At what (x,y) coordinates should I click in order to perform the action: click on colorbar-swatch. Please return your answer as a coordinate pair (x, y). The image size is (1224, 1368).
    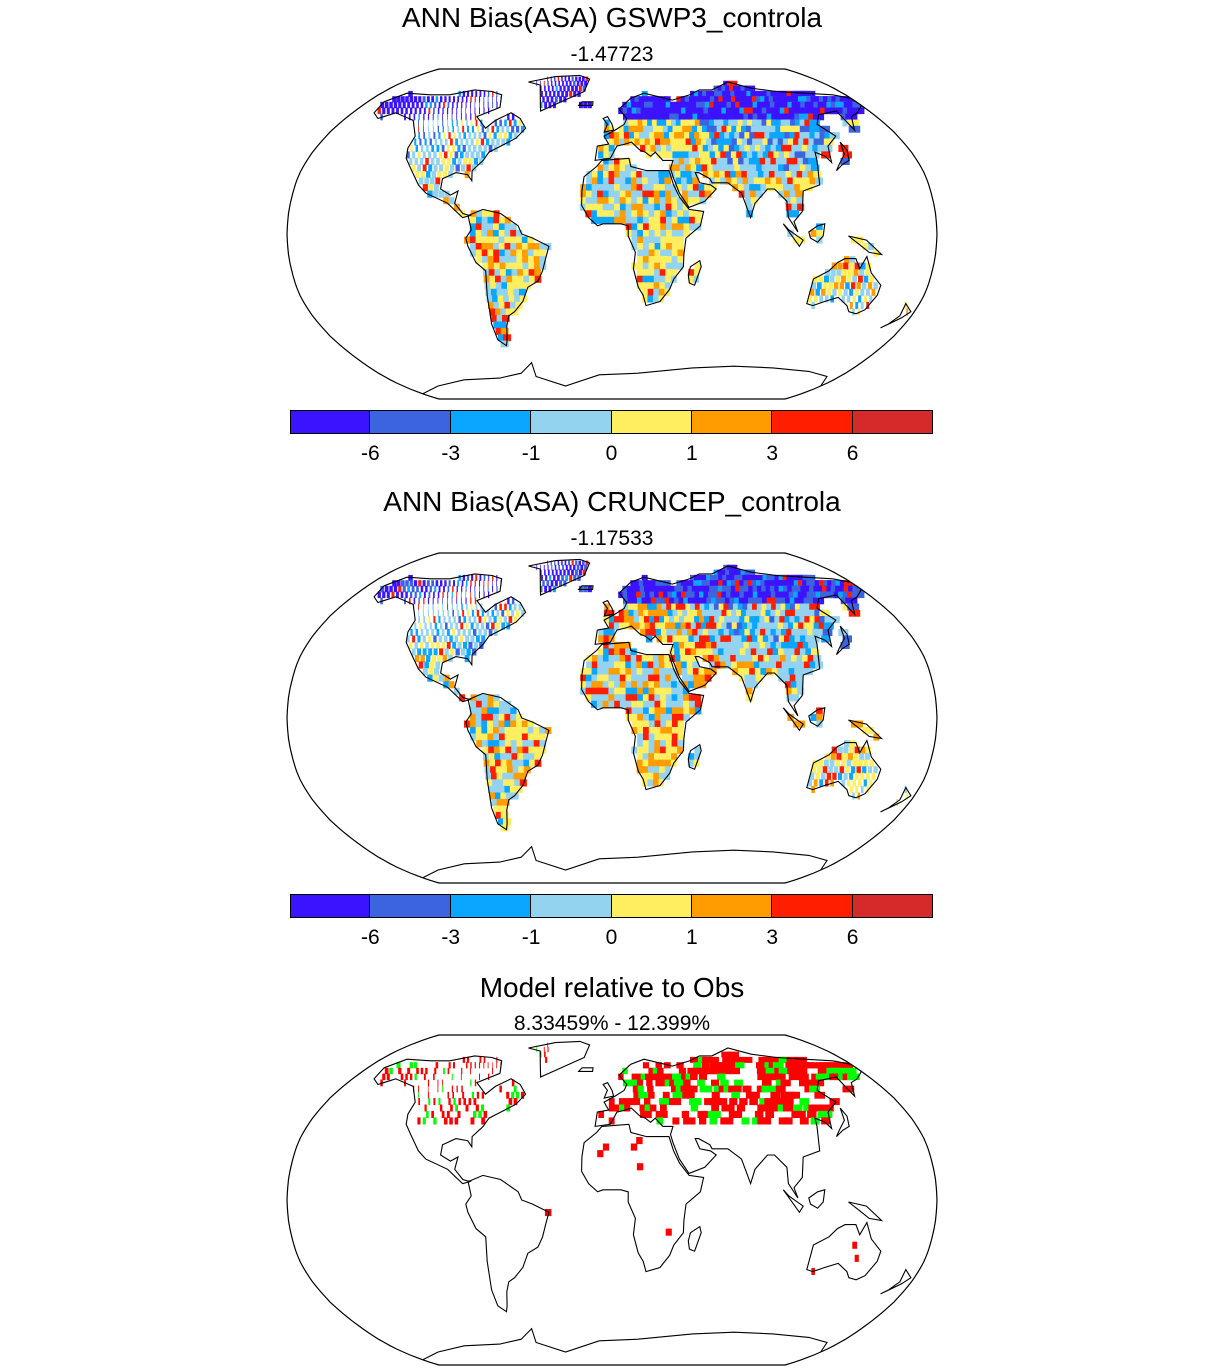
    Looking at the image, I should click on (491, 906).